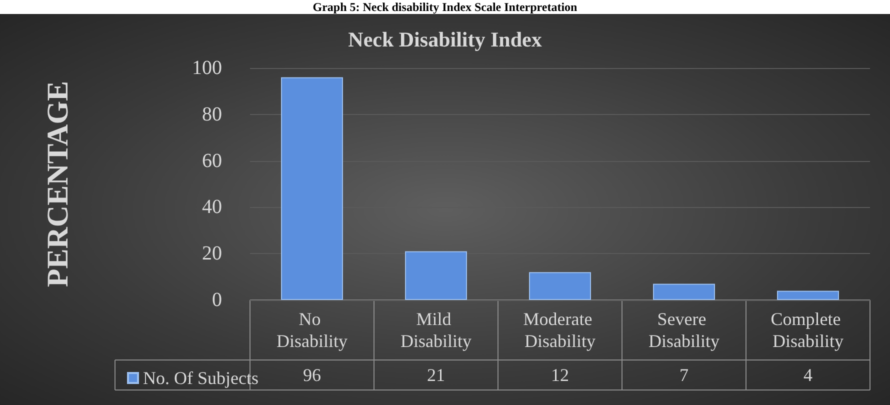  I want to click on data-label: 7, so click(684, 375).